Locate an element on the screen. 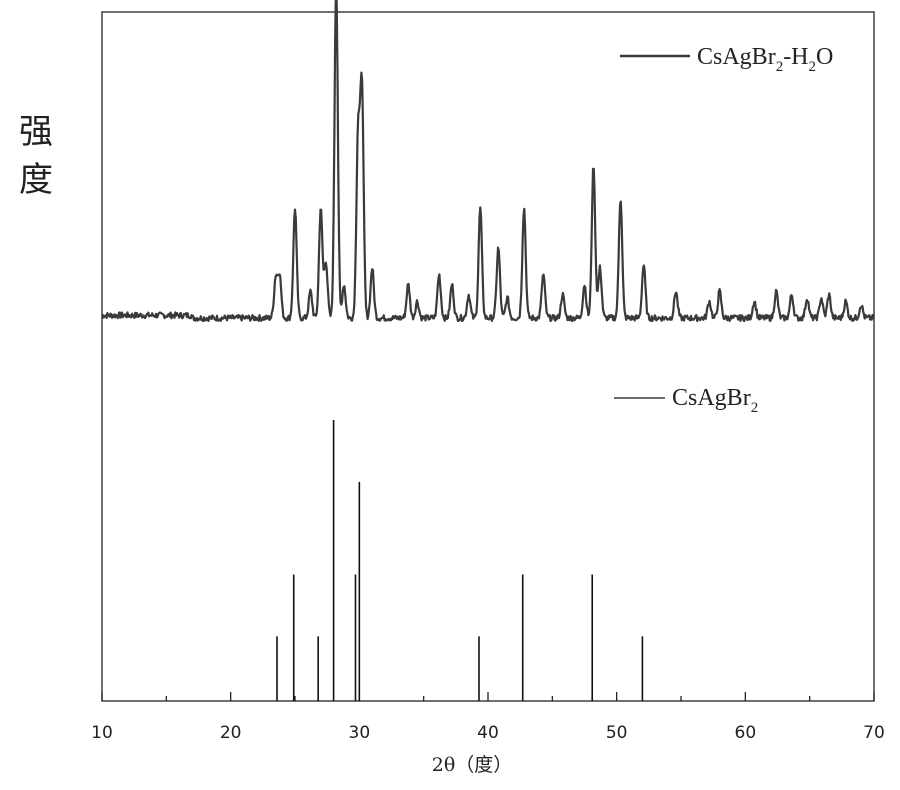  x-tick-label: 20 is located at coordinates (231, 733).